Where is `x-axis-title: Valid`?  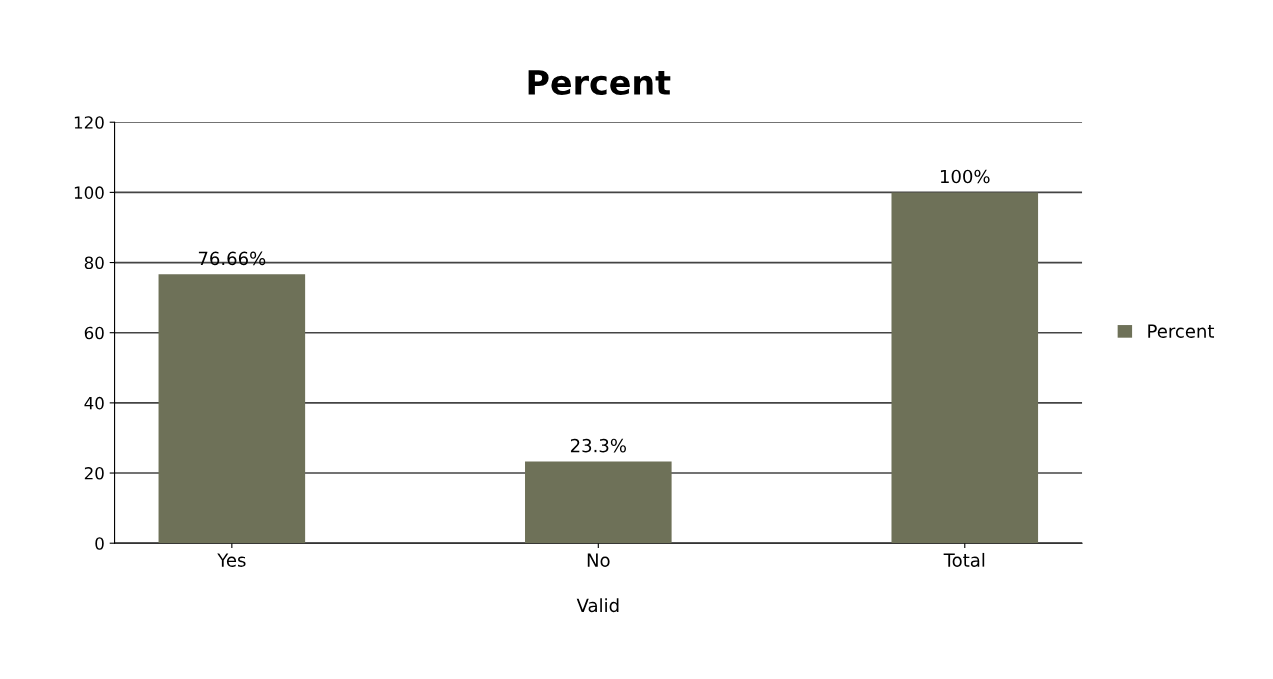
x-axis-title: Valid is located at coordinates (597, 605).